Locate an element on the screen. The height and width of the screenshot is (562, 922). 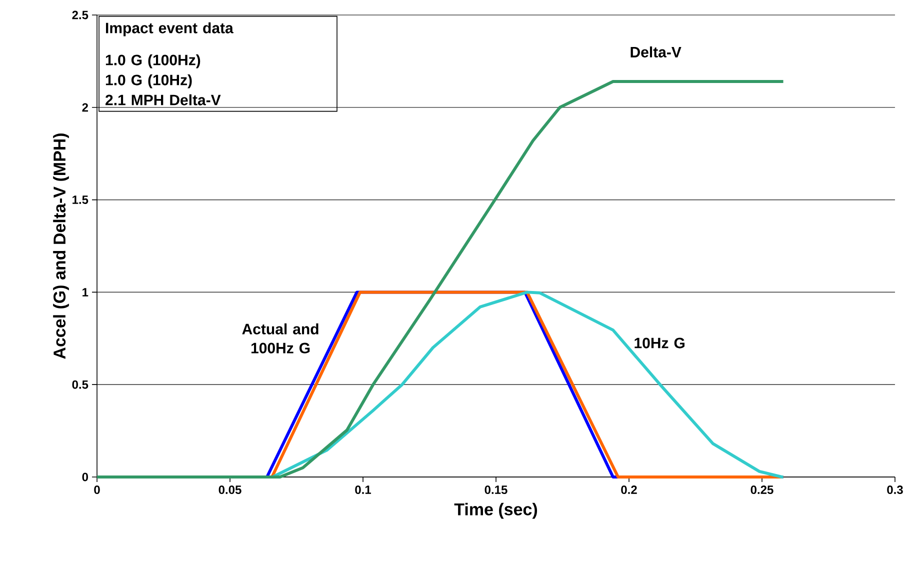
annotation: 10Hz G is located at coordinates (659, 343).